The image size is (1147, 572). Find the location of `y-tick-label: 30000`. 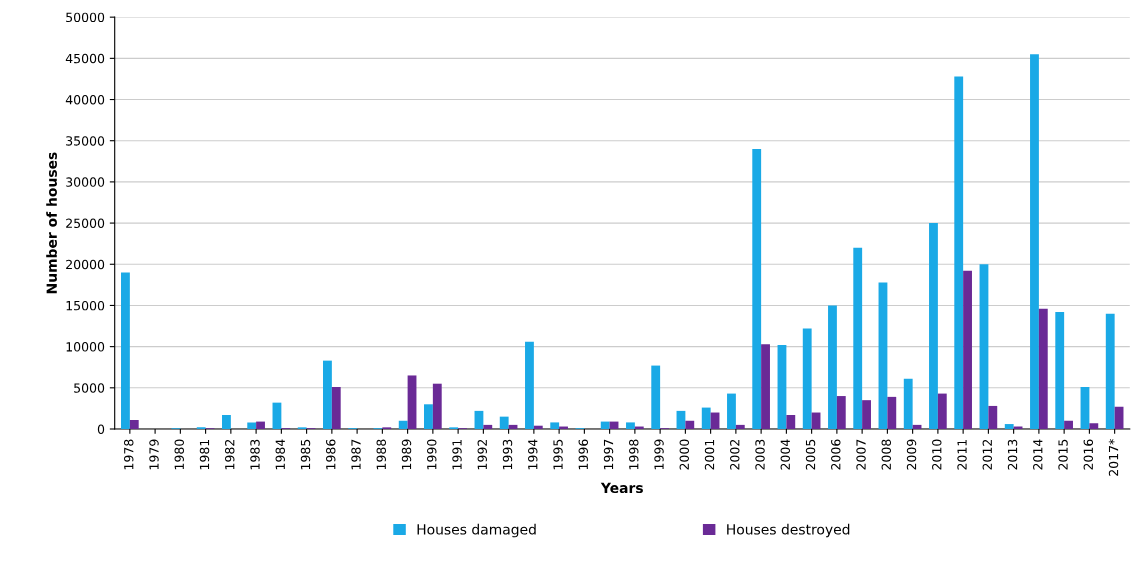

y-tick-label: 30000 is located at coordinates (85, 182).